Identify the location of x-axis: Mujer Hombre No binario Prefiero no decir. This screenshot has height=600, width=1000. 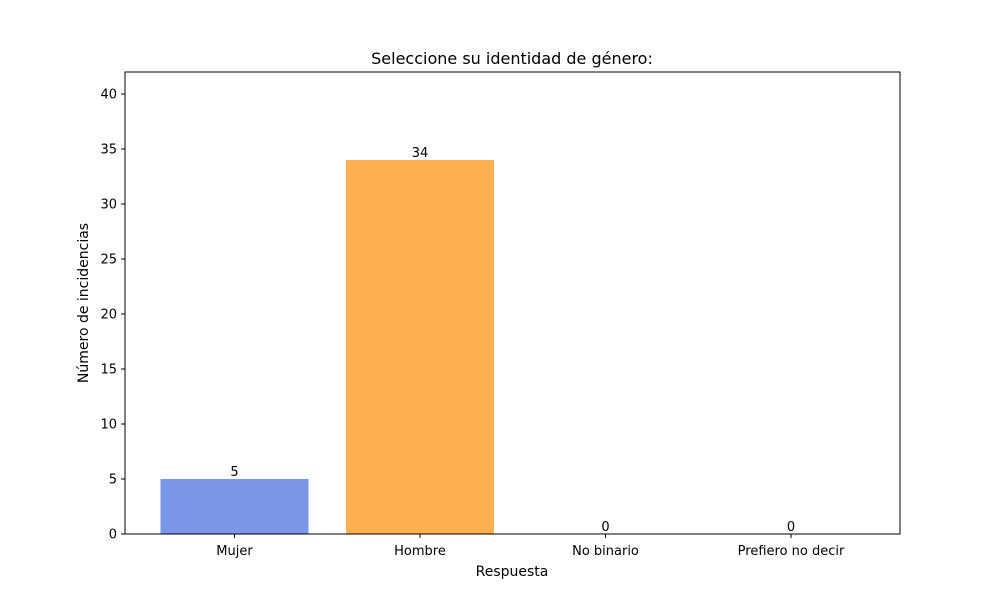
(530, 546).